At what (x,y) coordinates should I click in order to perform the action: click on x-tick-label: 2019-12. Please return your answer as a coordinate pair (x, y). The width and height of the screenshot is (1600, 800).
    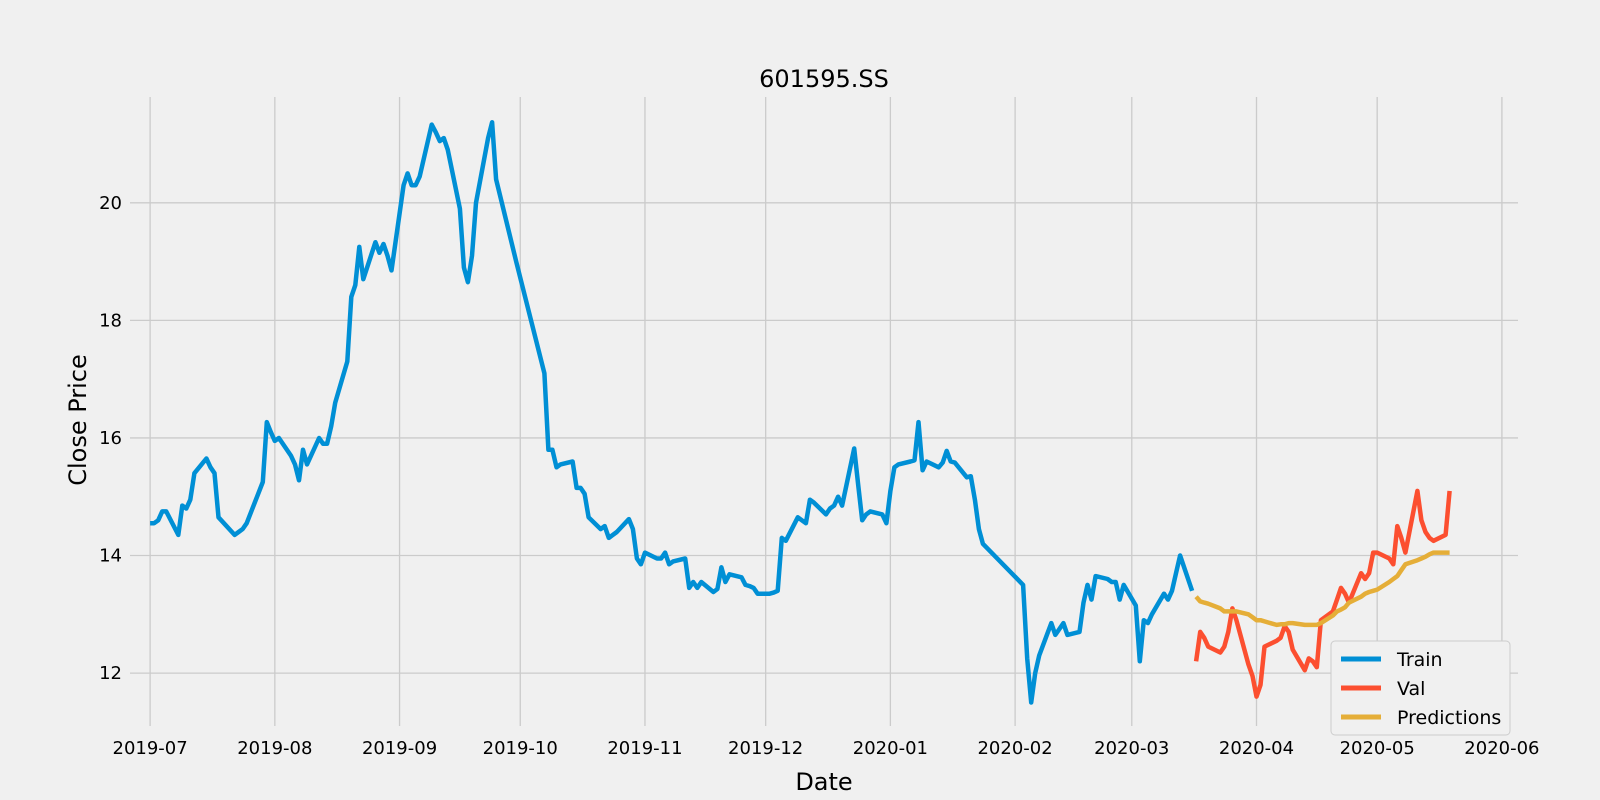
    Looking at the image, I should click on (765, 748).